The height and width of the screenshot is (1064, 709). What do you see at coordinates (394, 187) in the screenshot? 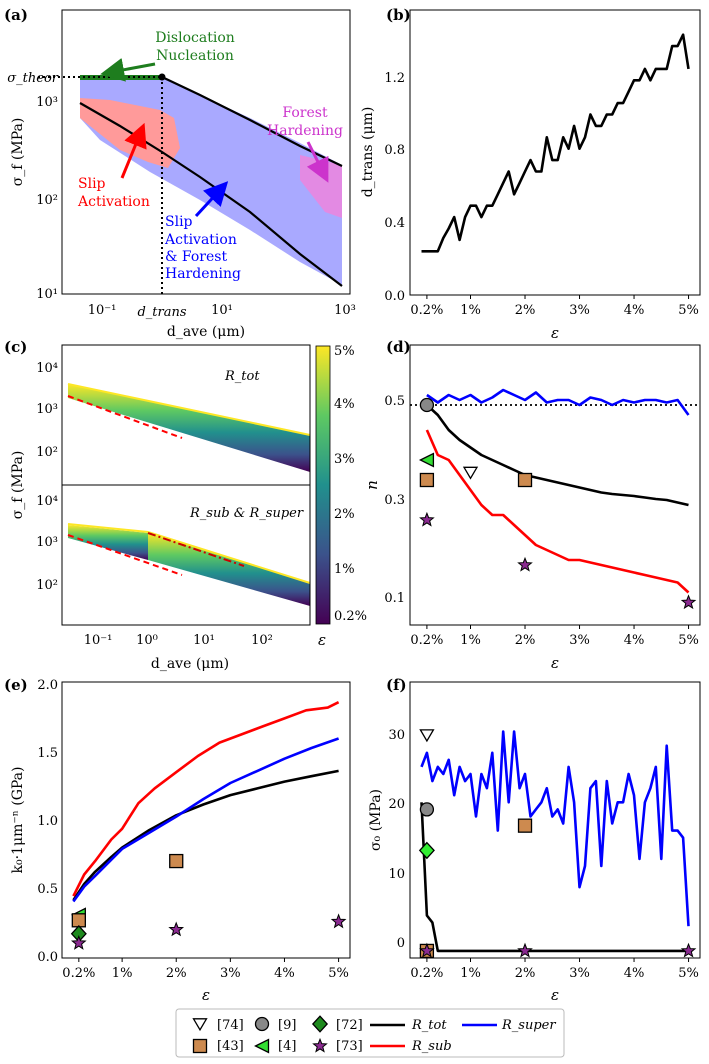
I see `panel-b-yticks: 0.0 0.4 0.8 1.2` at bounding box center [394, 187].